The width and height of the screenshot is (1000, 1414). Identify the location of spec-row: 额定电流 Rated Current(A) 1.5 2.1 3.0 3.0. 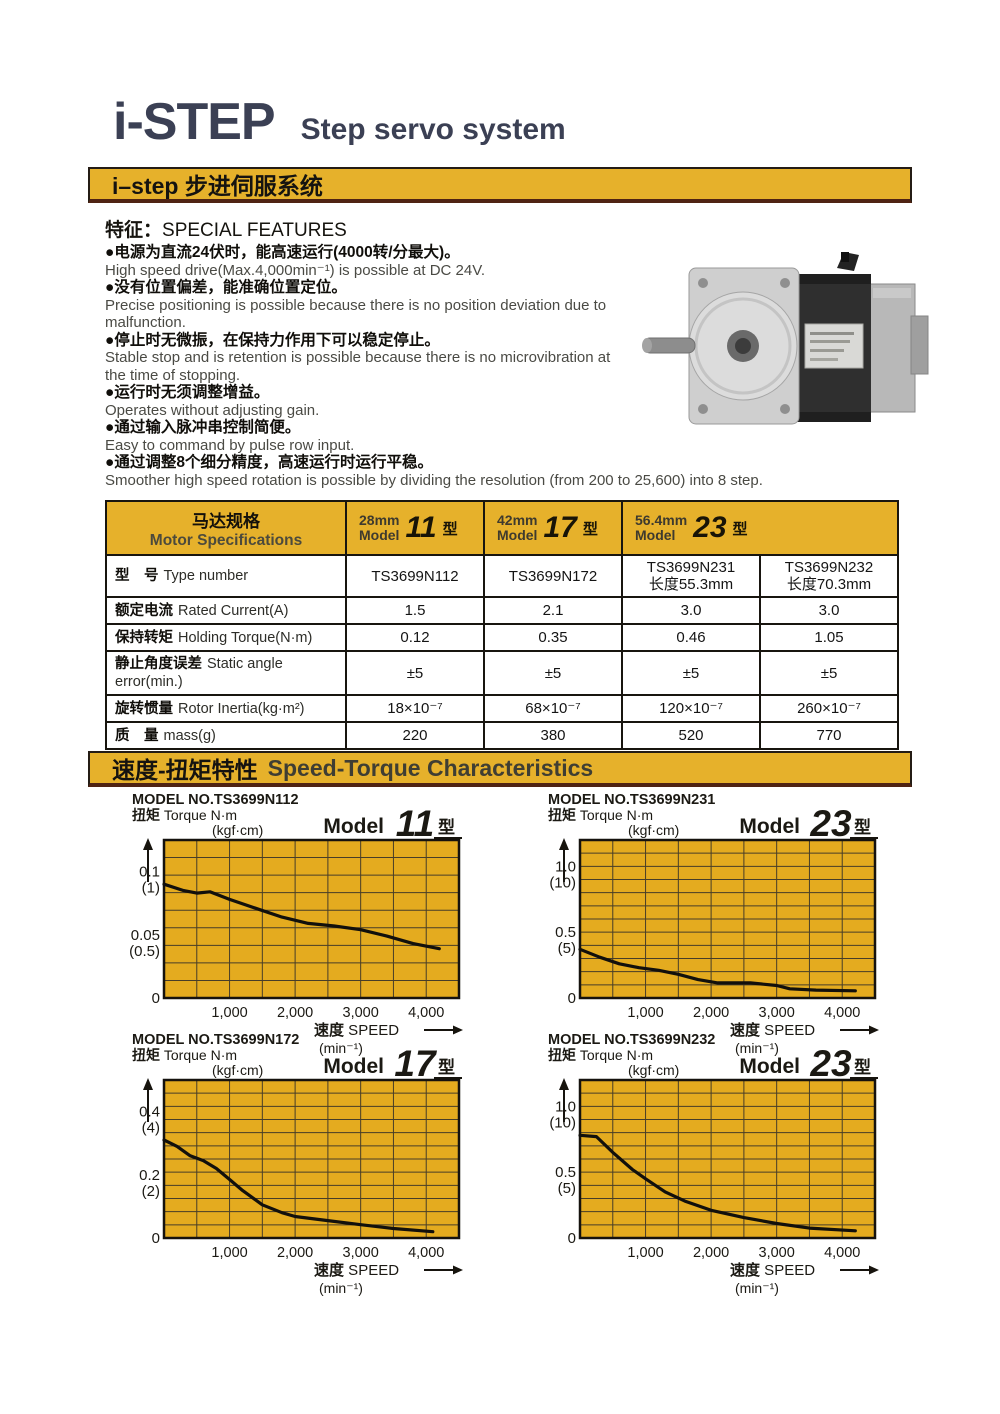
(502, 610).